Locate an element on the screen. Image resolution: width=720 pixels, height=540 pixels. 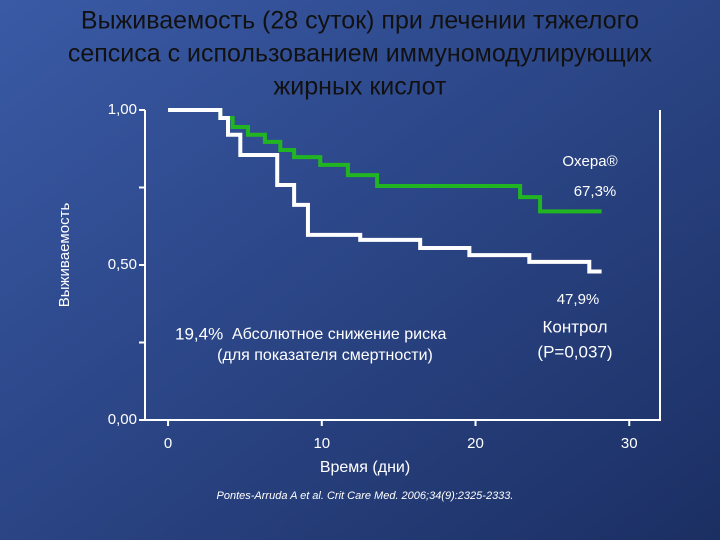
title-line: жирных кислот is located at coordinates (360, 87).